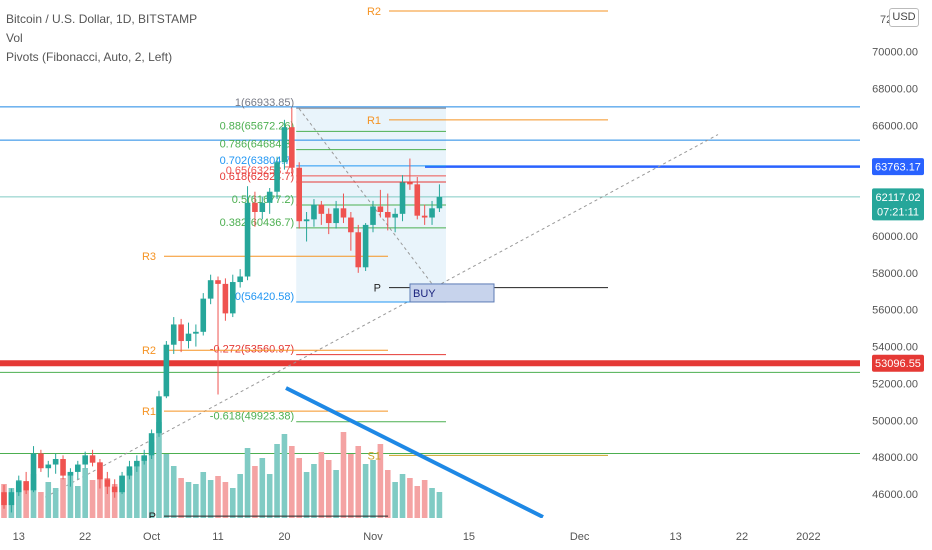  What do you see at coordinates (85, 537) in the screenshot?
I see `time-tick-label: 22` at bounding box center [85, 537].